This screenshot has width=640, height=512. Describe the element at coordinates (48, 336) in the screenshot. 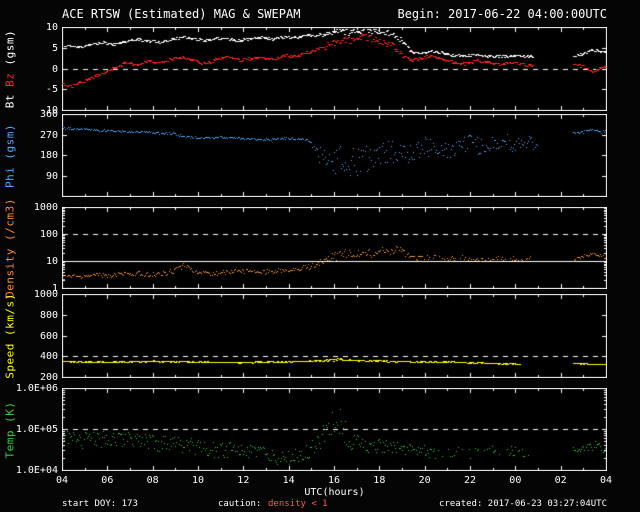

I see `y-tick-label: 600` at that location.